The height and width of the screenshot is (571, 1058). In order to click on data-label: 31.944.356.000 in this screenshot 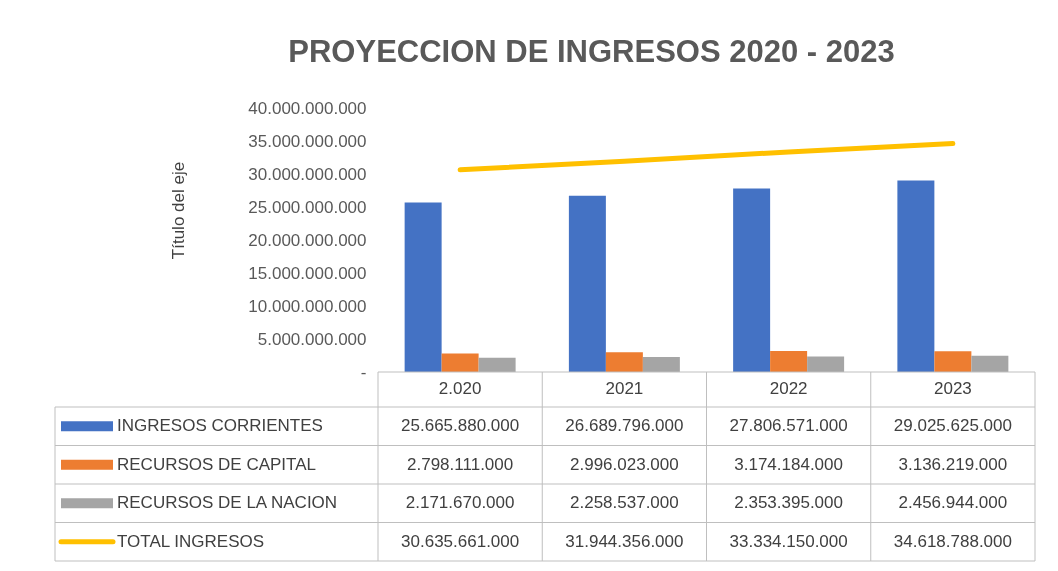, I will do `click(624, 541)`.